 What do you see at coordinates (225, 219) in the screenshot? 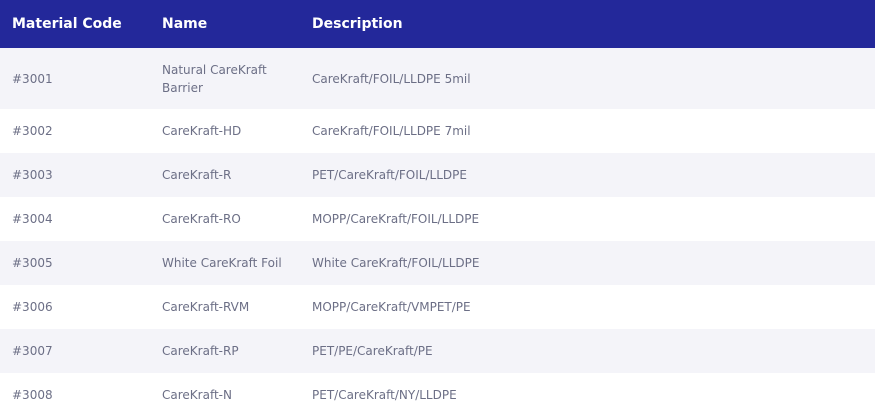
I see `name-cell: CareKraft-RO` at bounding box center [225, 219].